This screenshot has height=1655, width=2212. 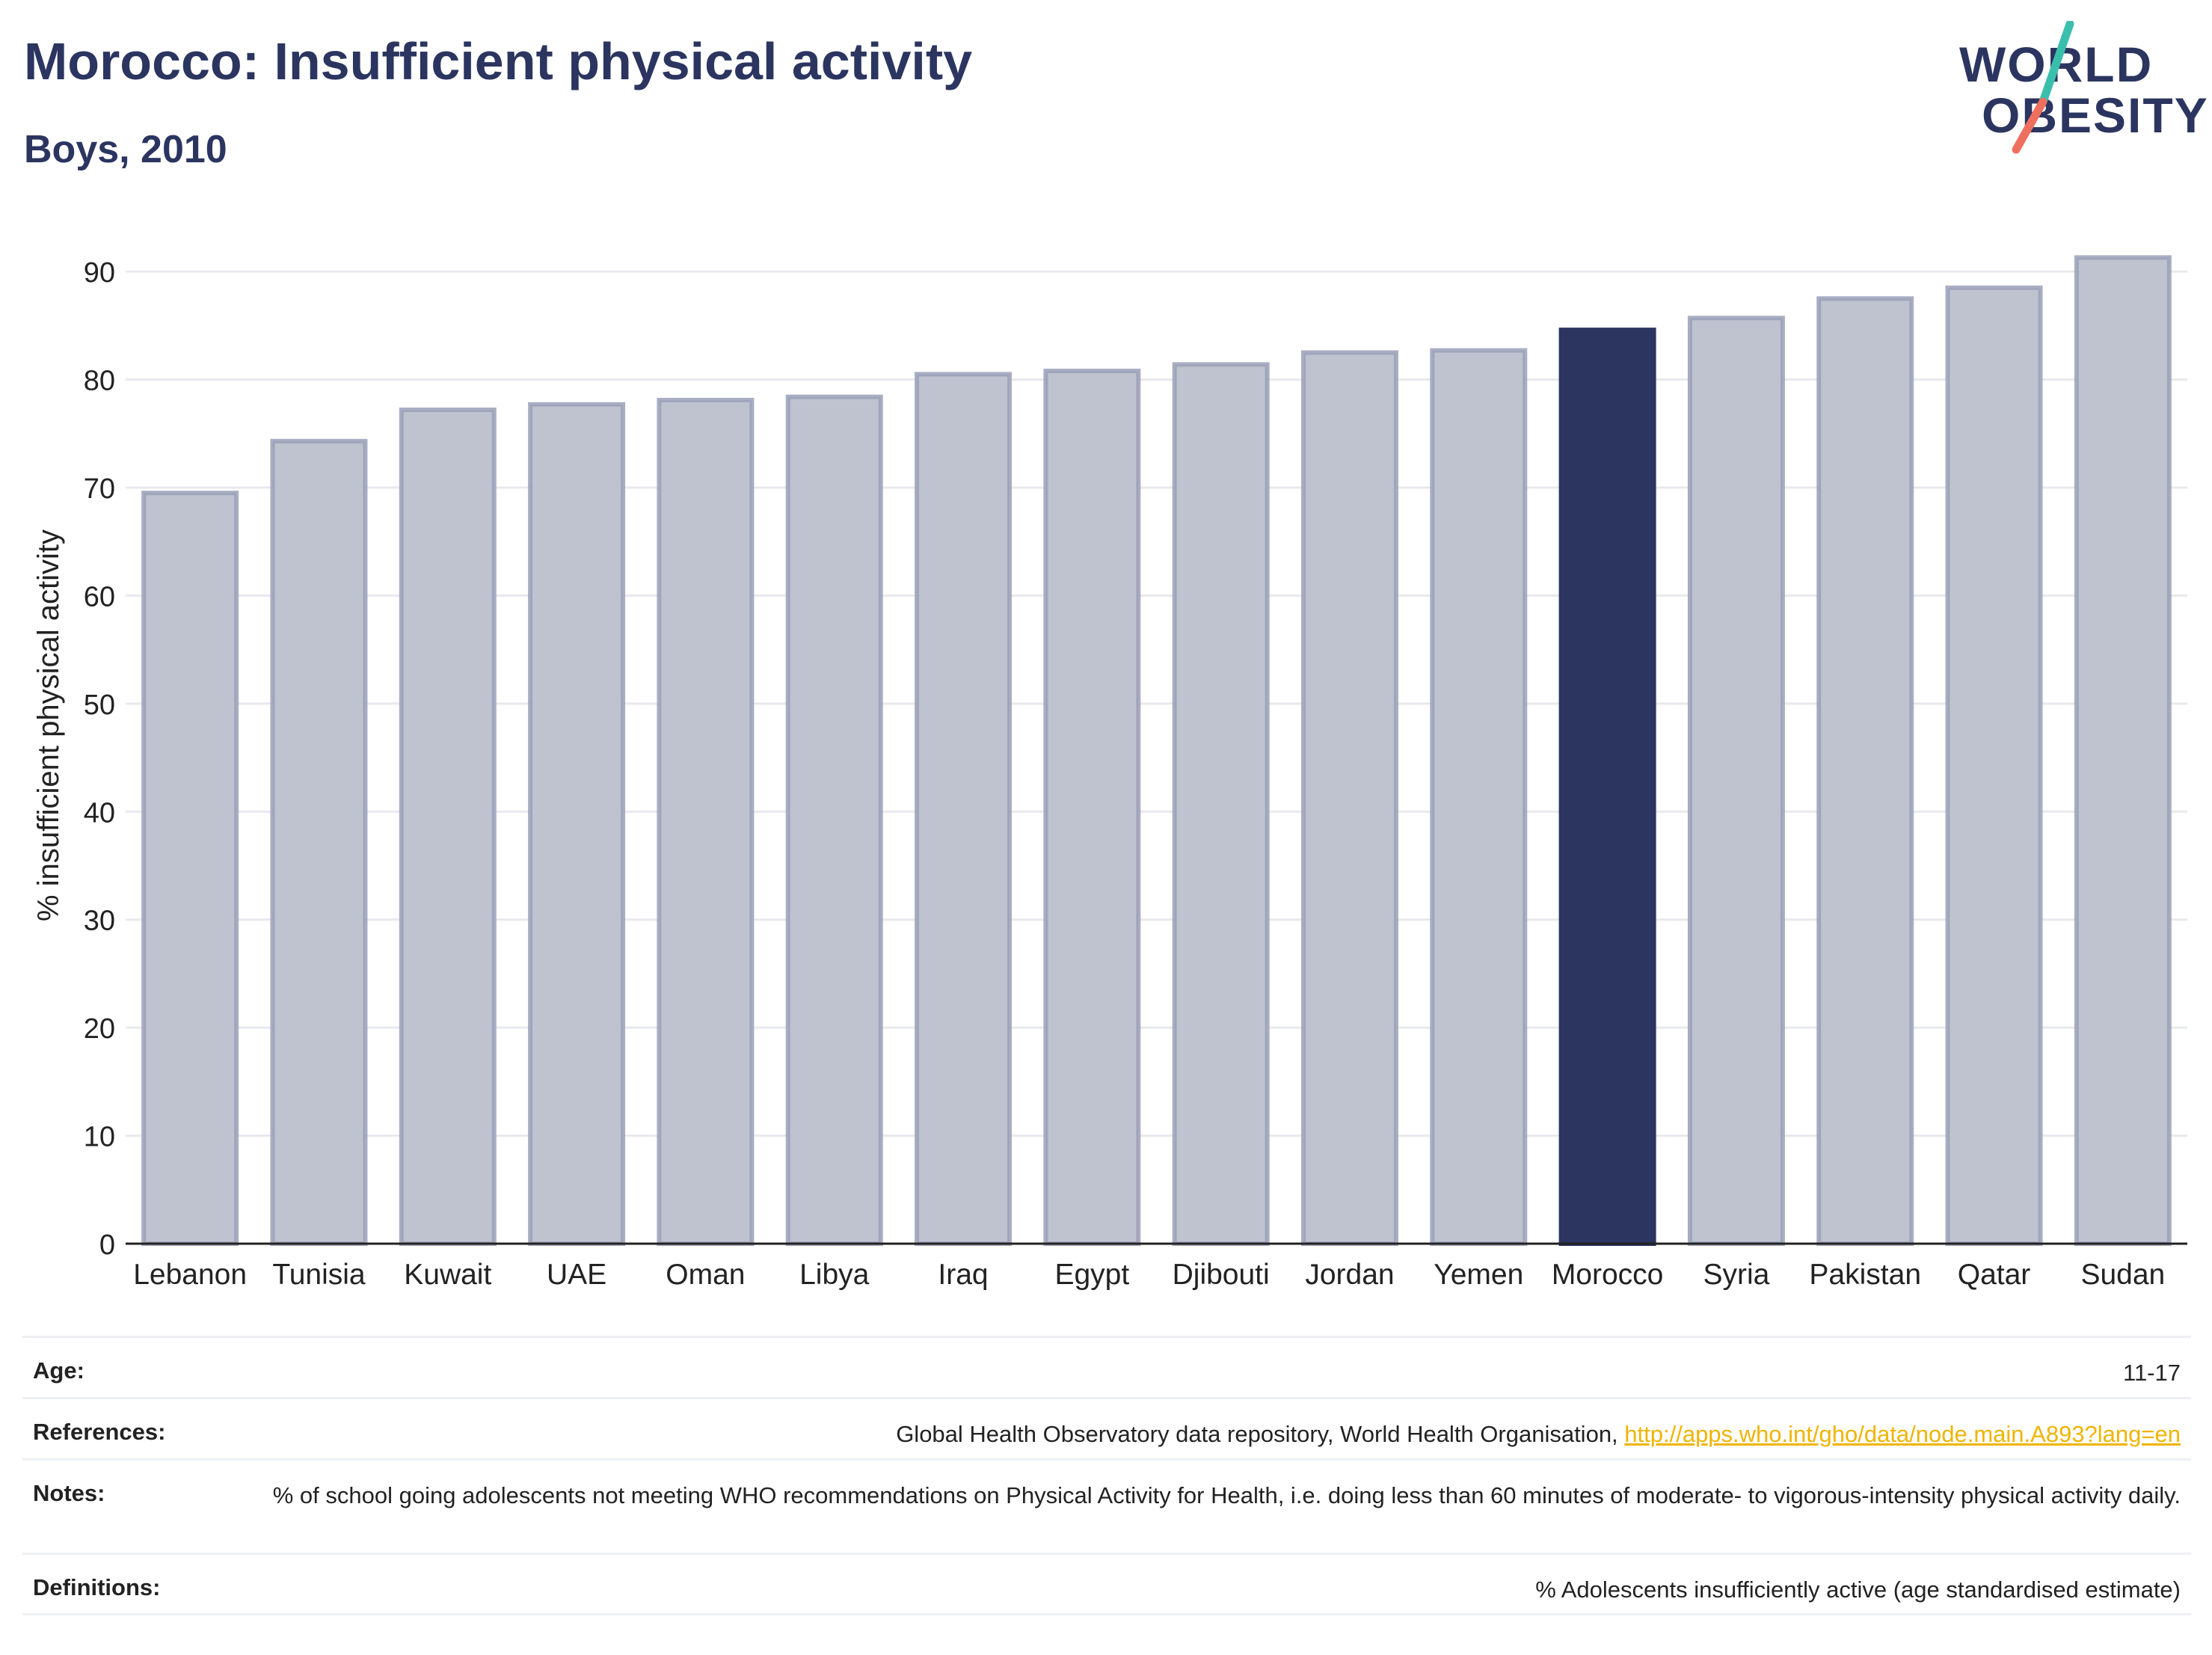 I want to click on y-tick-label: 40, so click(x=99, y=813).